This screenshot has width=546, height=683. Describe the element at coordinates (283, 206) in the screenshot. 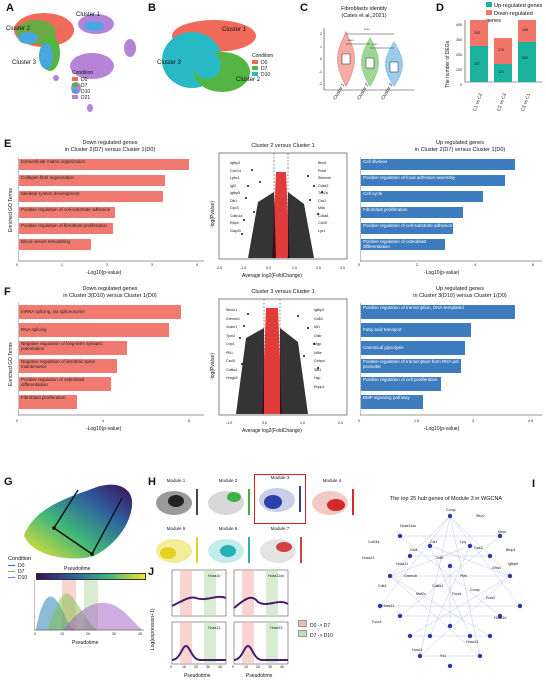

I see `panel-e-volcano` at that location.